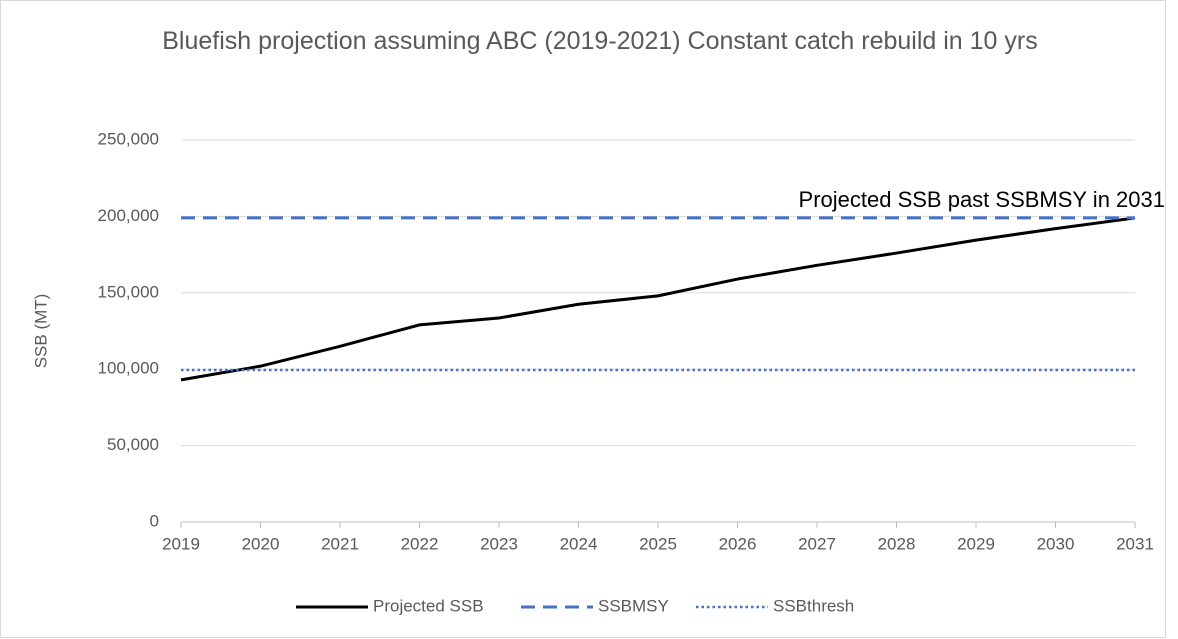 Image resolution: width=1178 pixels, height=639 pixels. Describe the element at coordinates (133, 444) in the screenshot. I see `y-tick-label: 50,000` at that location.